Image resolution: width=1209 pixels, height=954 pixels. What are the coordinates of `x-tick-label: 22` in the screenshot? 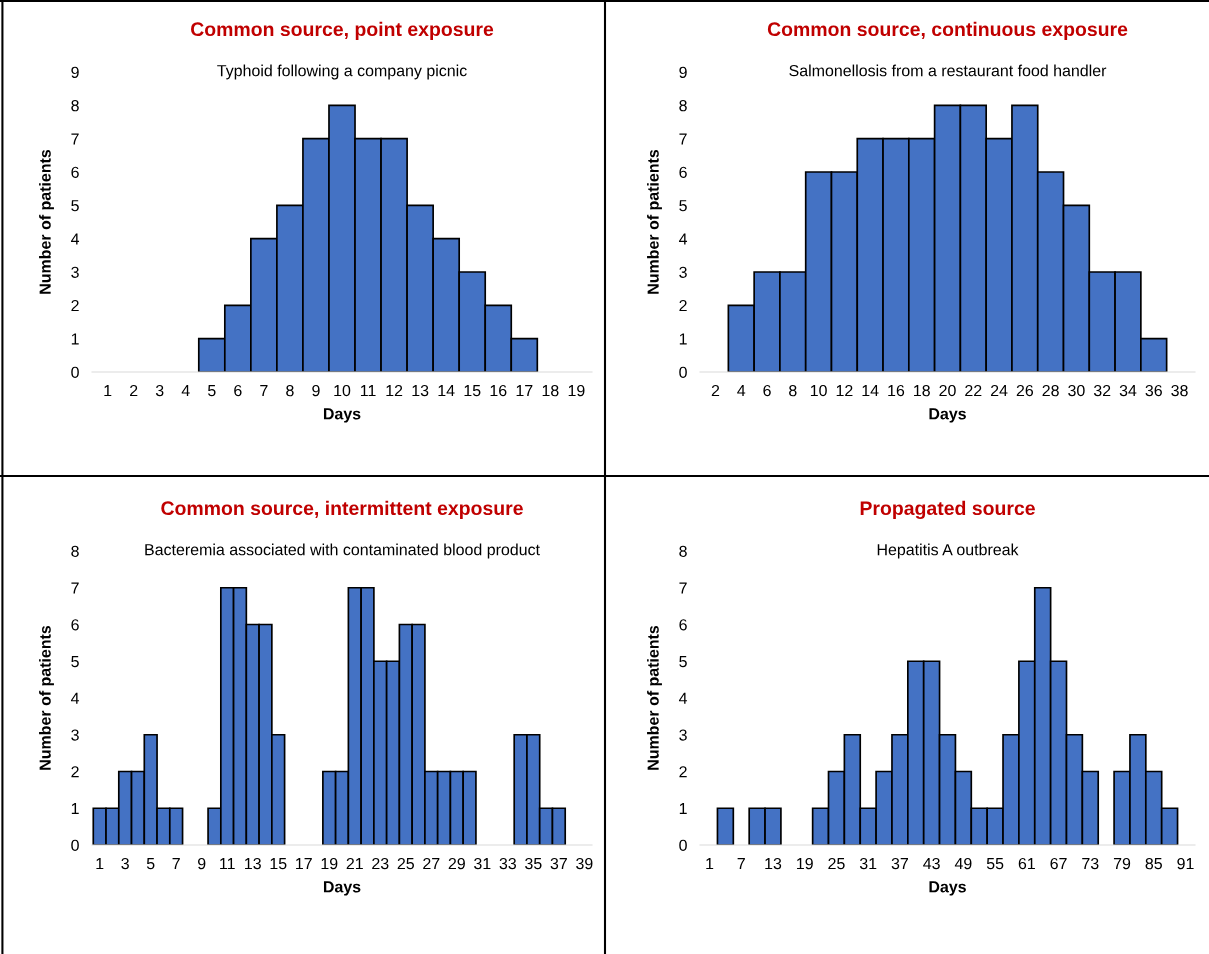 It's located at (973, 390).